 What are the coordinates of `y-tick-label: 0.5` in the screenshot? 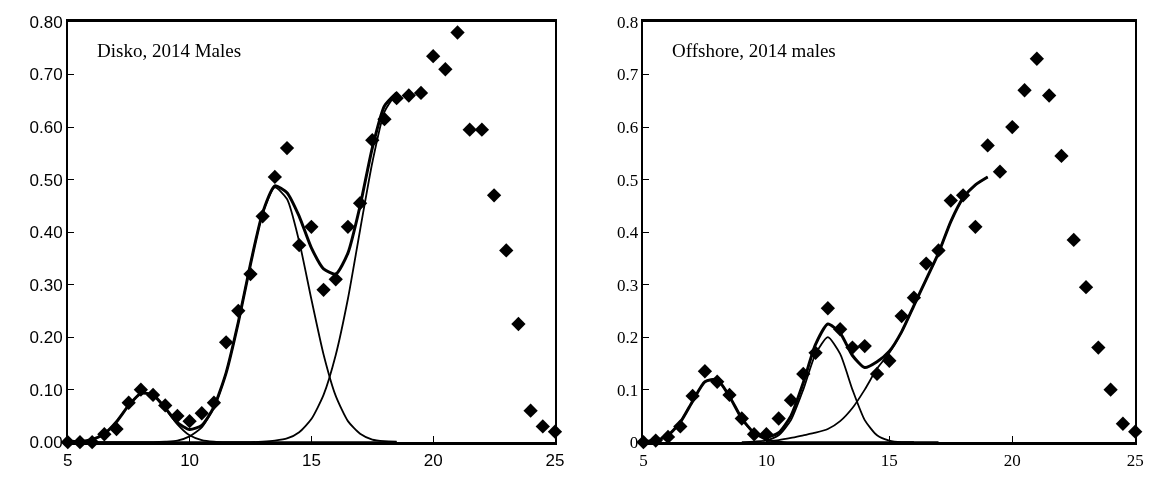 It's located at (628, 180).